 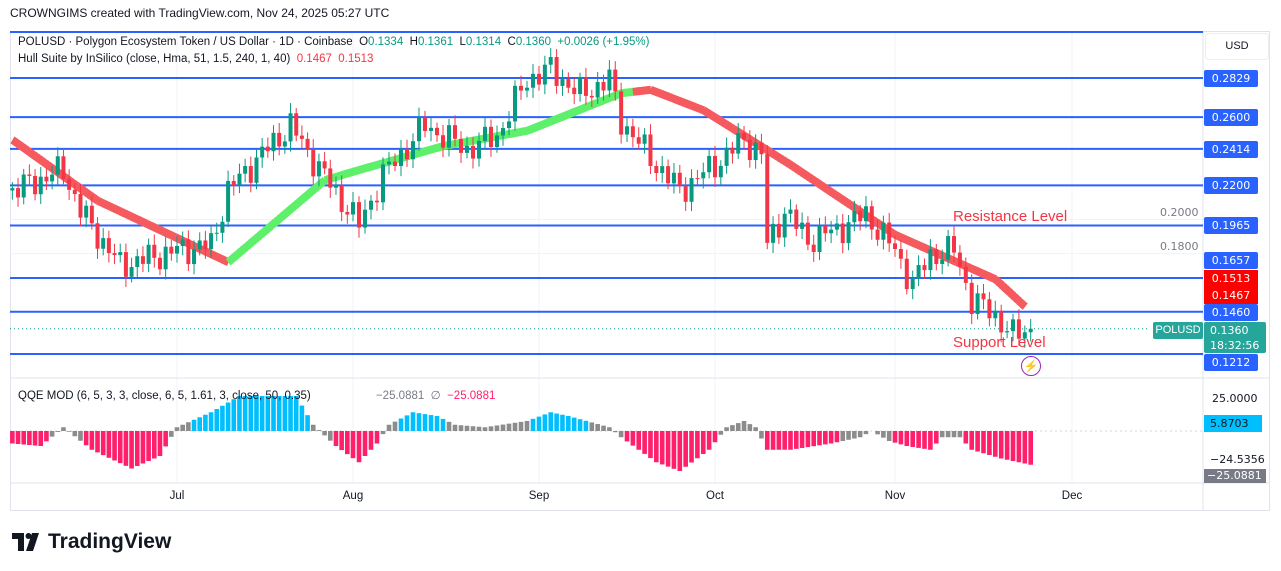 I want to click on month-tick-label: Nov, so click(x=895, y=496).